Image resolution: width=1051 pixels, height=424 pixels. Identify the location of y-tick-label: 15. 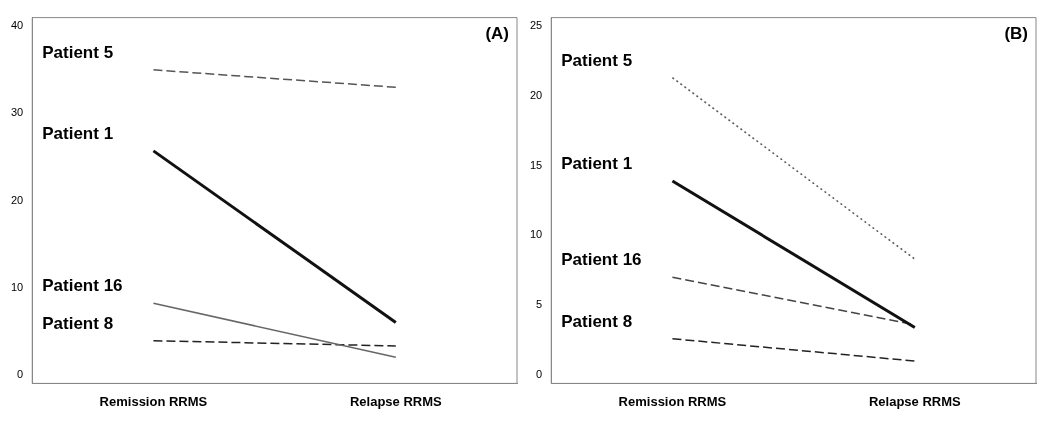
(536, 164).